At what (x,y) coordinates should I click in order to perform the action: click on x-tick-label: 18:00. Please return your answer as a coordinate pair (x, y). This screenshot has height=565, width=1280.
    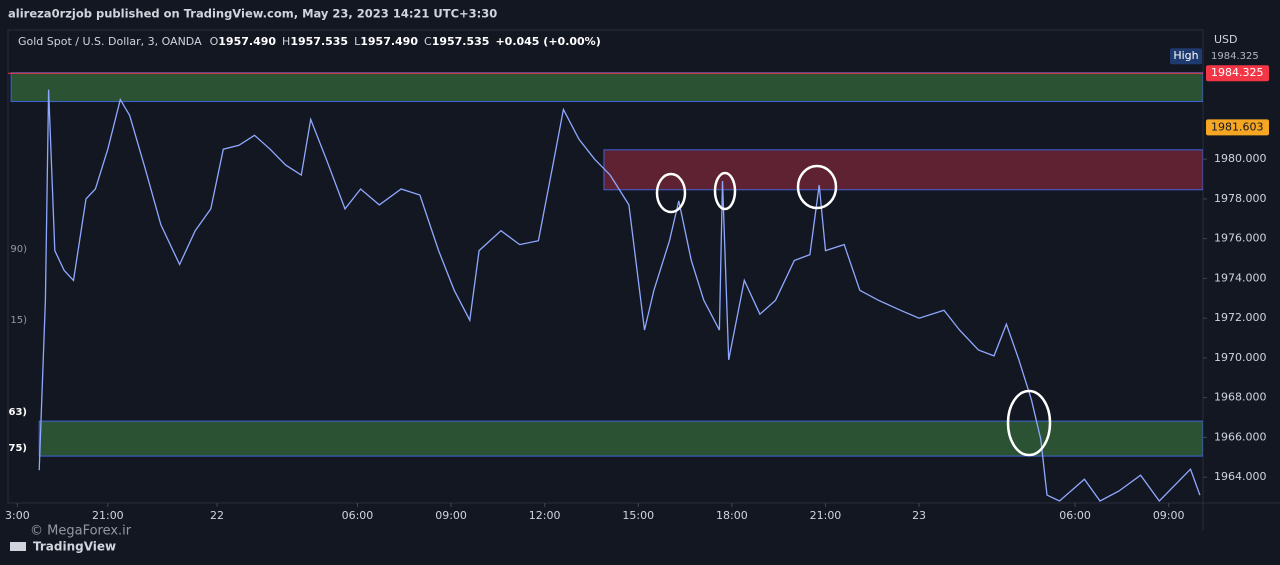
    Looking at the image, I should click on (732, 515).